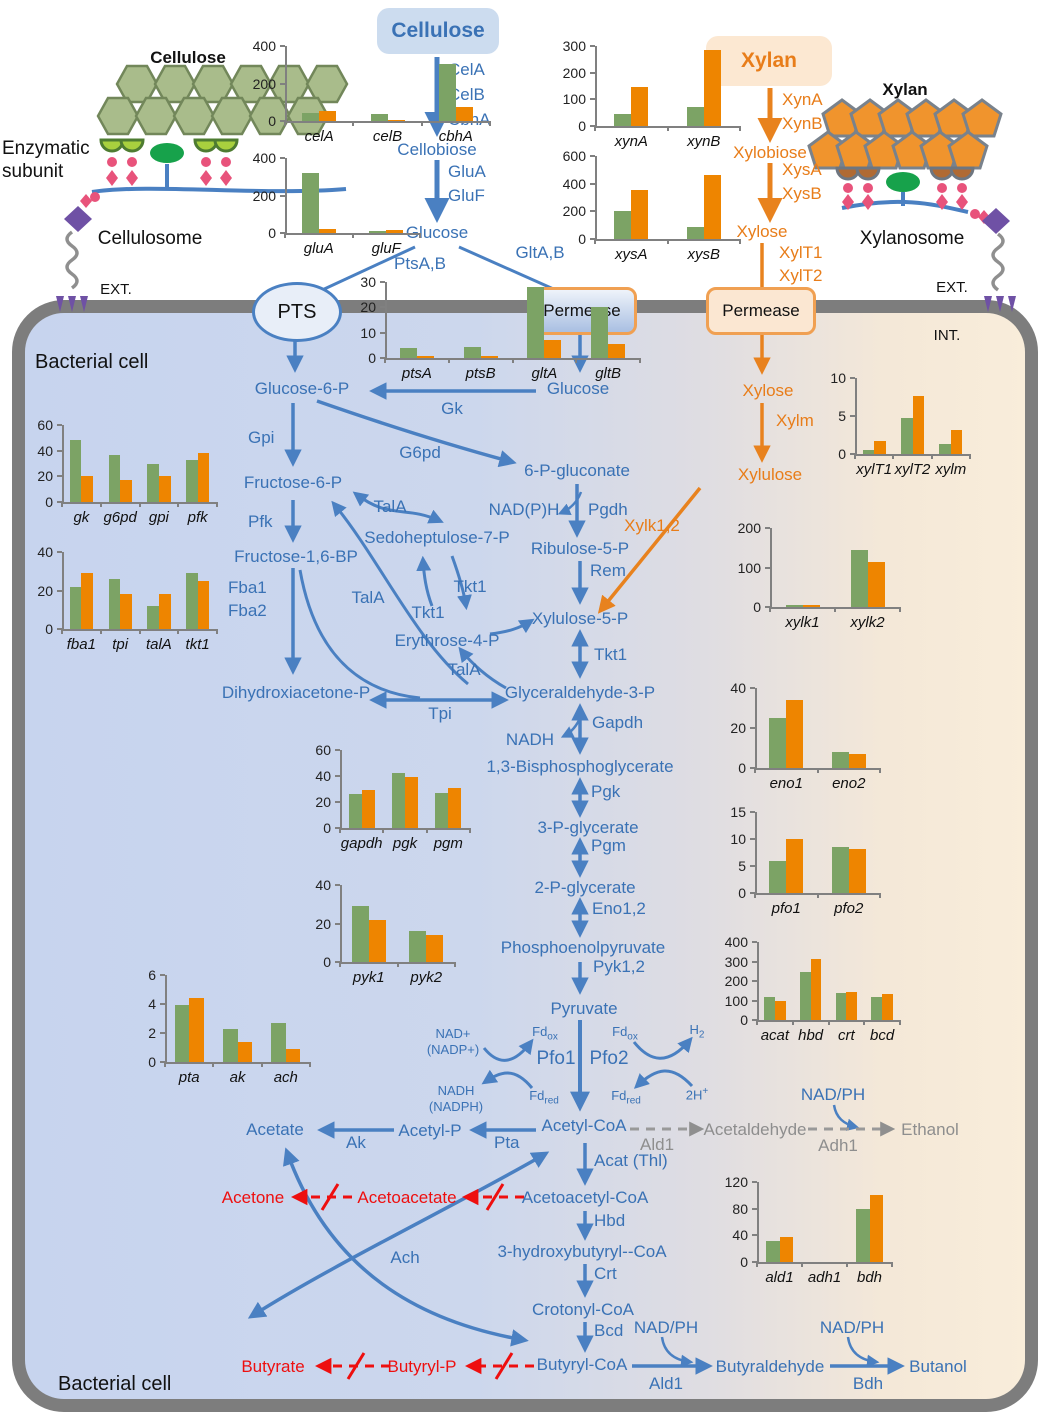 This screenshot has width=1050, height=1420. Describe the element at coordinates (618, 722) in the screenshot. I see `enzyme-gapdh: Gapdh` at that location.